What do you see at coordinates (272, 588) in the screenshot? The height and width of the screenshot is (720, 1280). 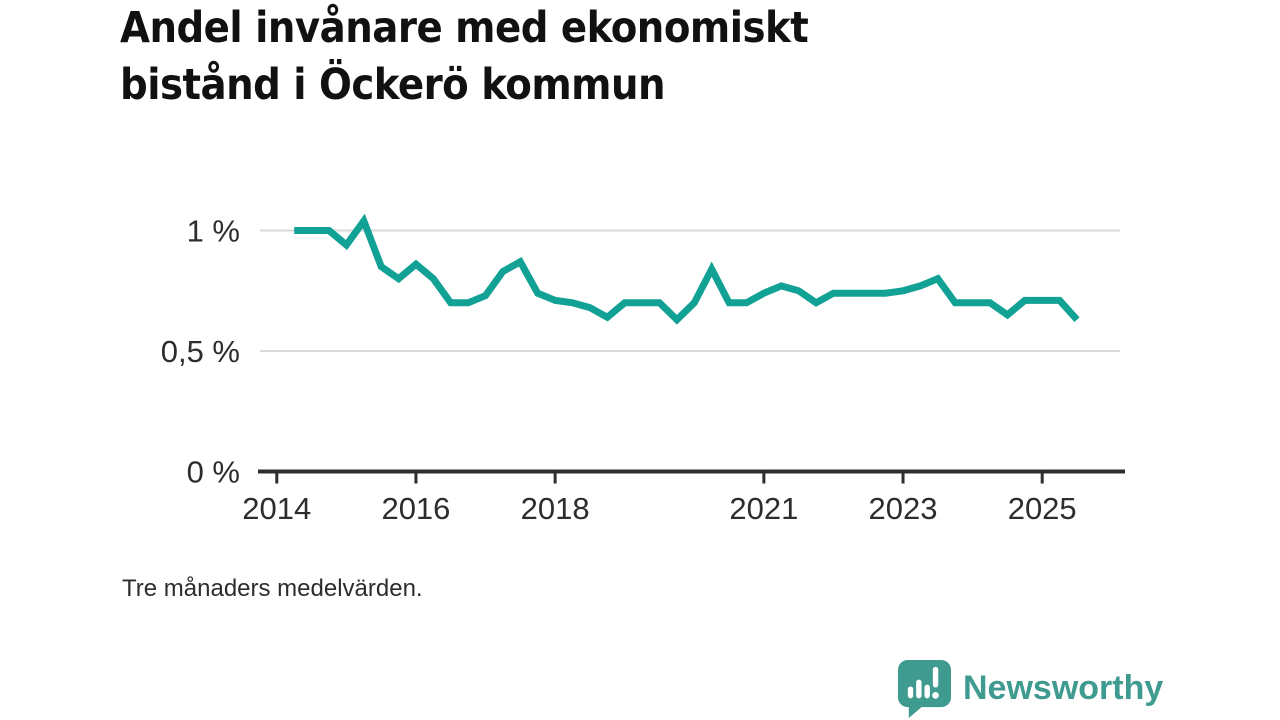 I see `chart-footnote: Tre månaders medelvärden.` at bounding box center [272, 588].